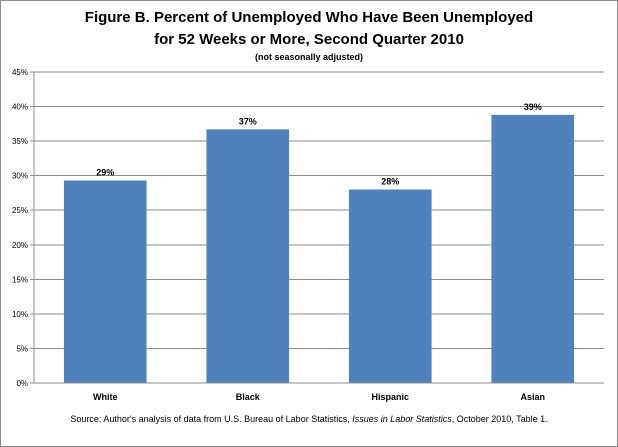 The image size is (618, 447). Describe the element at coordinates (20, 141) in the screenshot. I see `y-tick-label: 35%` at that location.